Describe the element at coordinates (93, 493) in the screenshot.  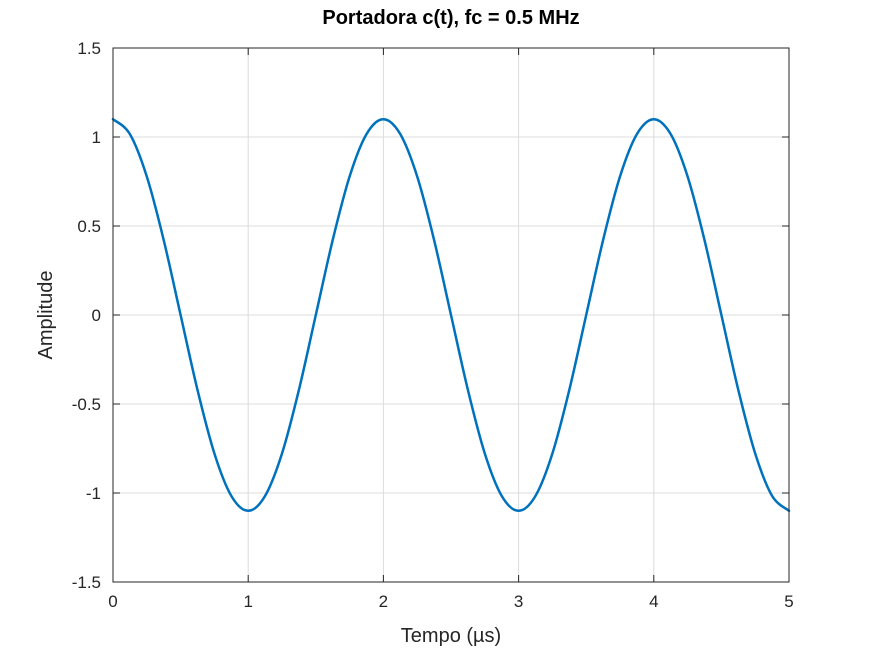
I see `y-tick-label: -1` at that location.